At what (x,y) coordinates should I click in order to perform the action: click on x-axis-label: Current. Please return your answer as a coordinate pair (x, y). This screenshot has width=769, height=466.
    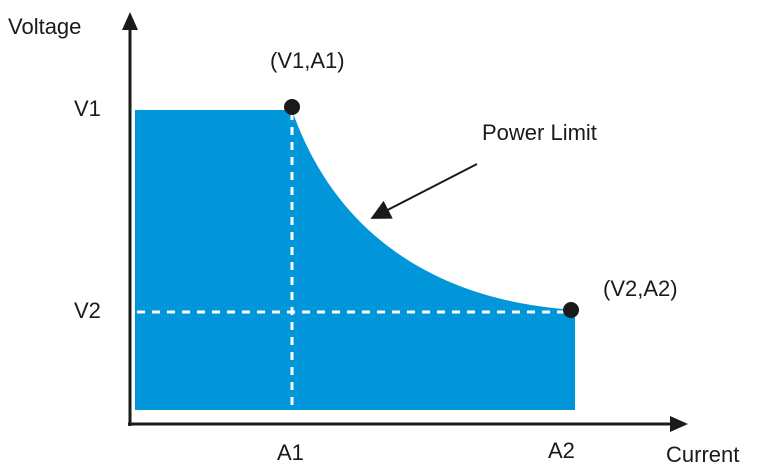
    Looking at the image, I should click on (702, 454).